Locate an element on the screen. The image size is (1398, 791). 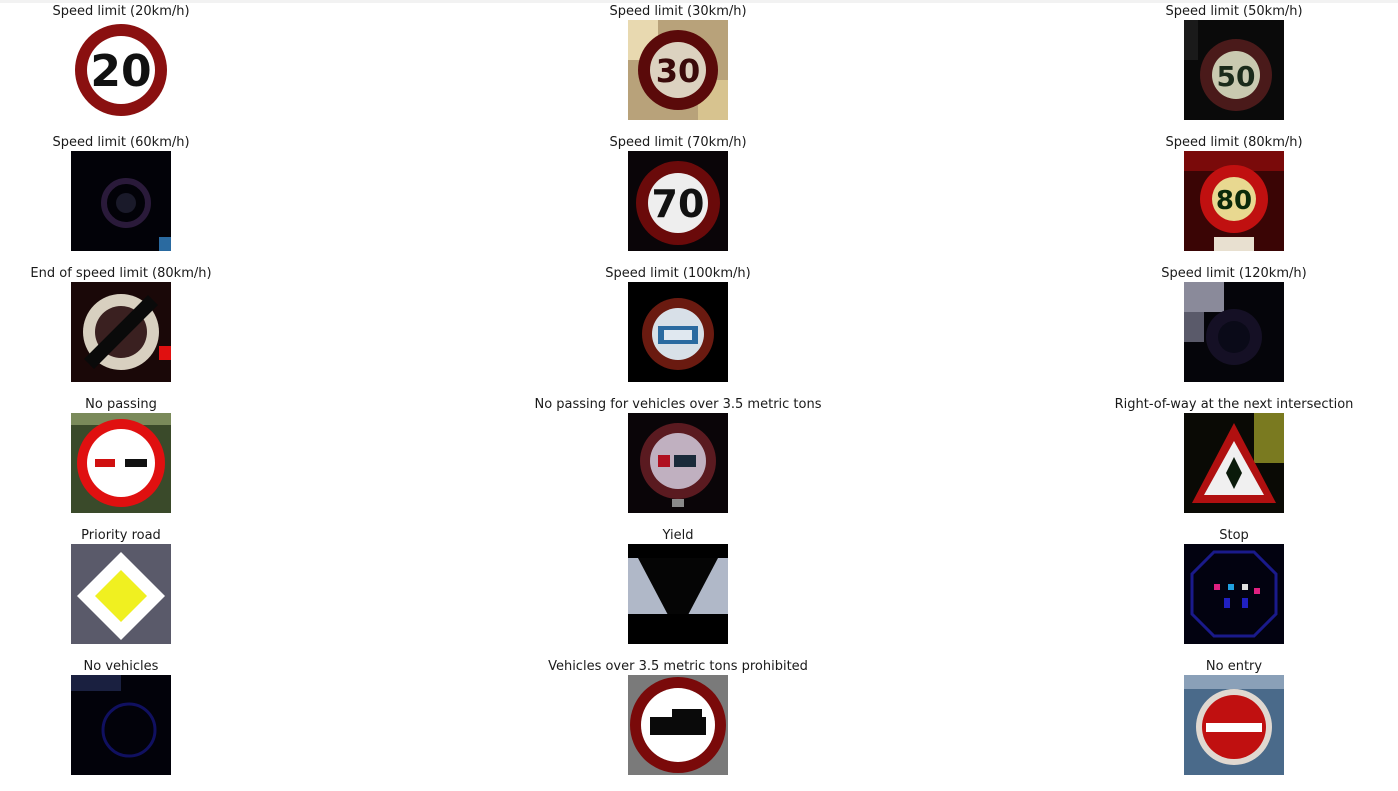
speed-limit-70-sign-icon: 70 is located at coordinates (678, 201).